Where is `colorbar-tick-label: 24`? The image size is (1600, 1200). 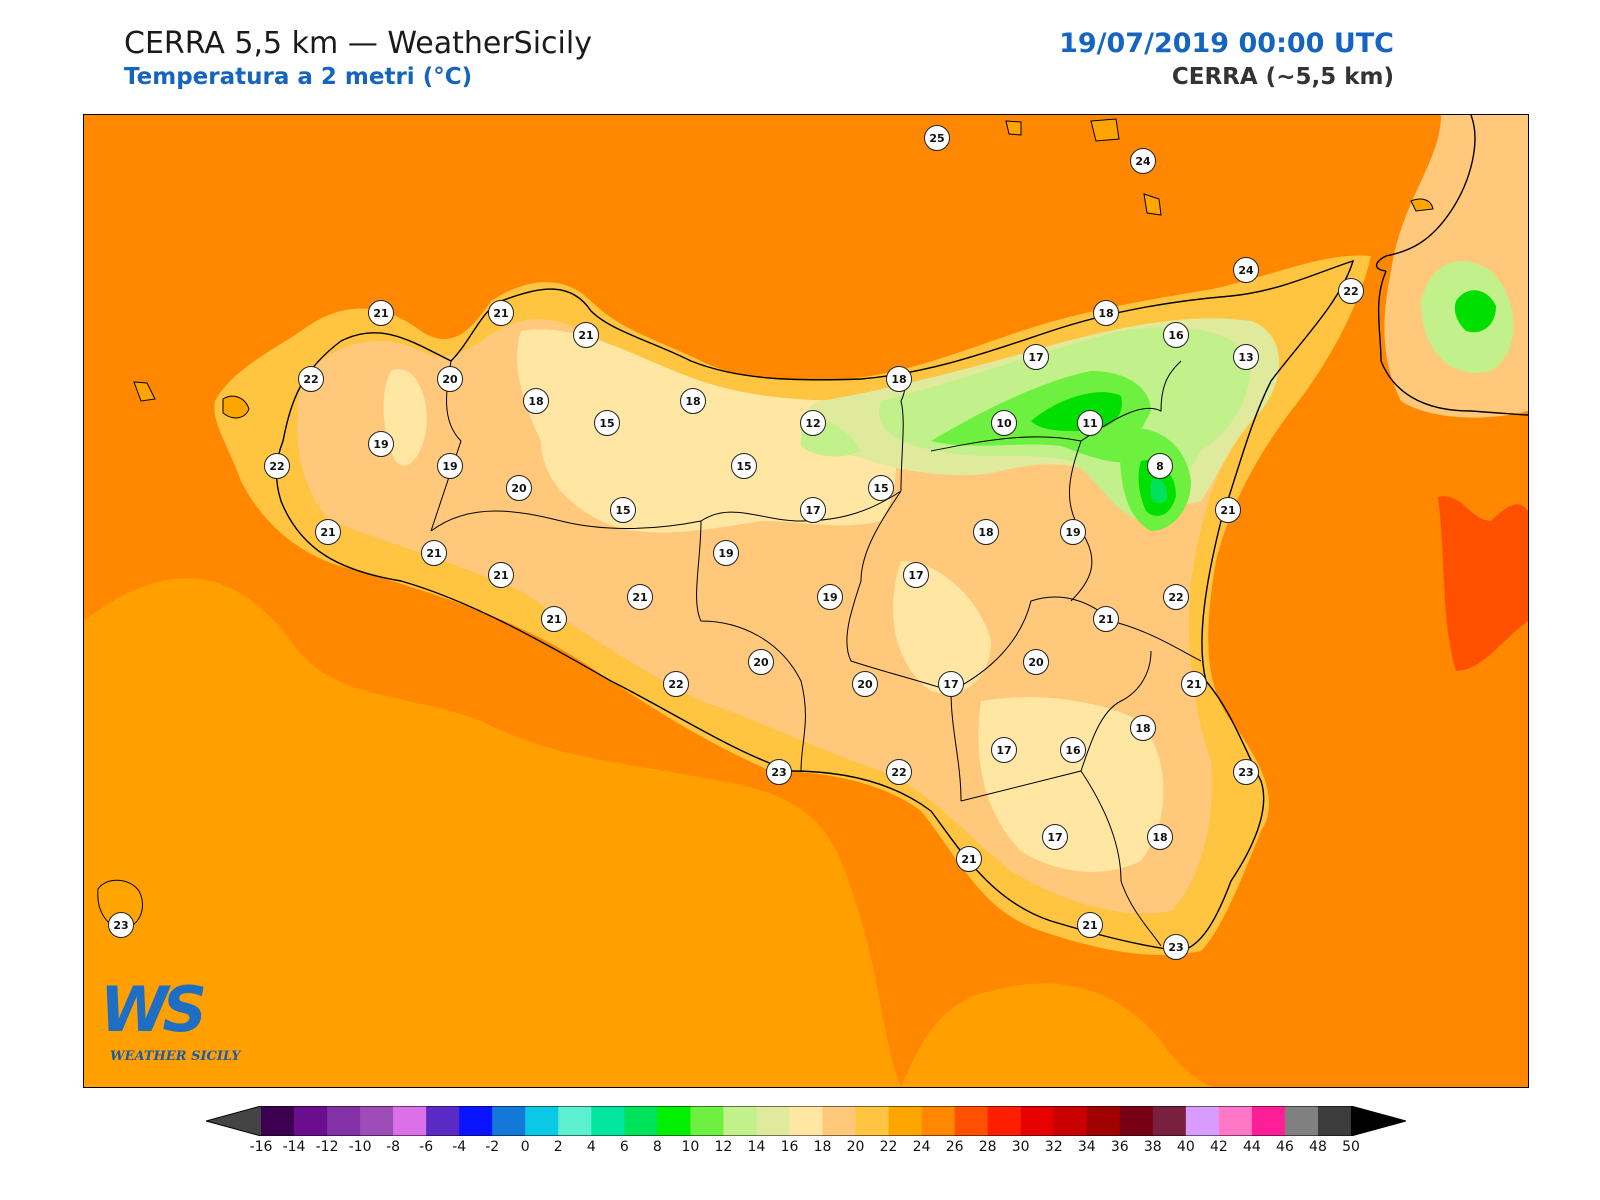 colorbar-tick-label: 24 is located at coordinates (921, 1147).